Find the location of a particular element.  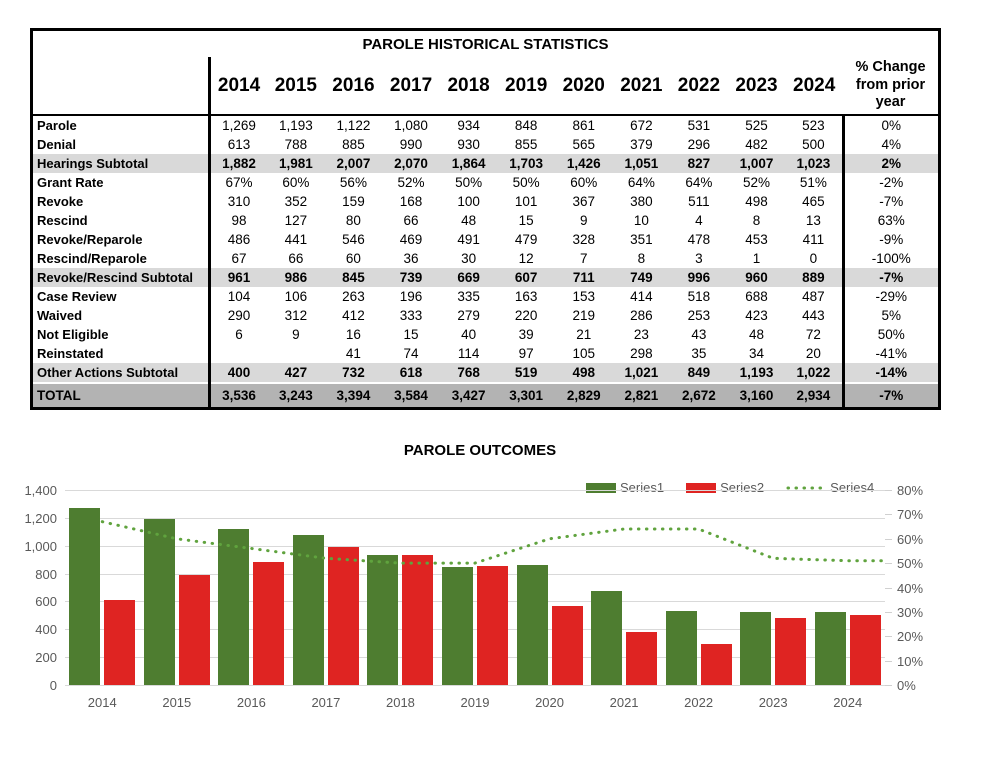

cell-value: 400 is located at coordinates (239, 372).